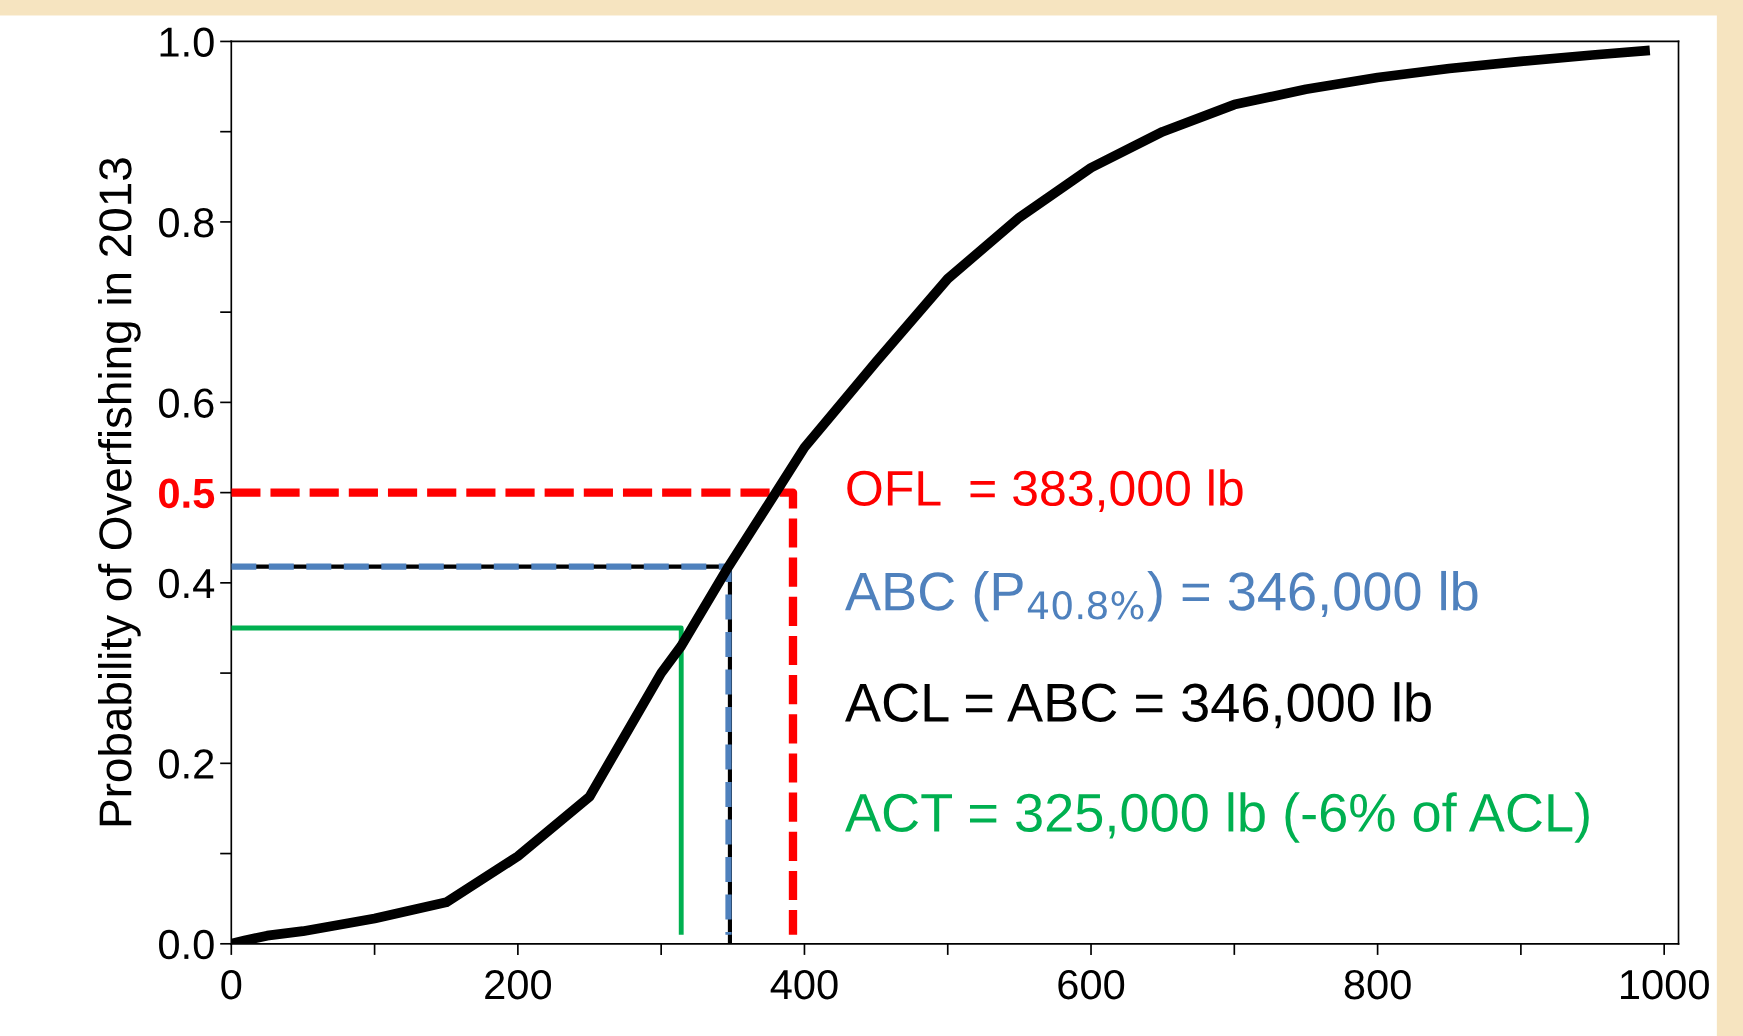 This screenshot has height=1036, width=1743. Describe the element at coordinates (1138, 705) in the screenshot. I see `annotation: ACL = ABC = 346,000 lb` at that location.